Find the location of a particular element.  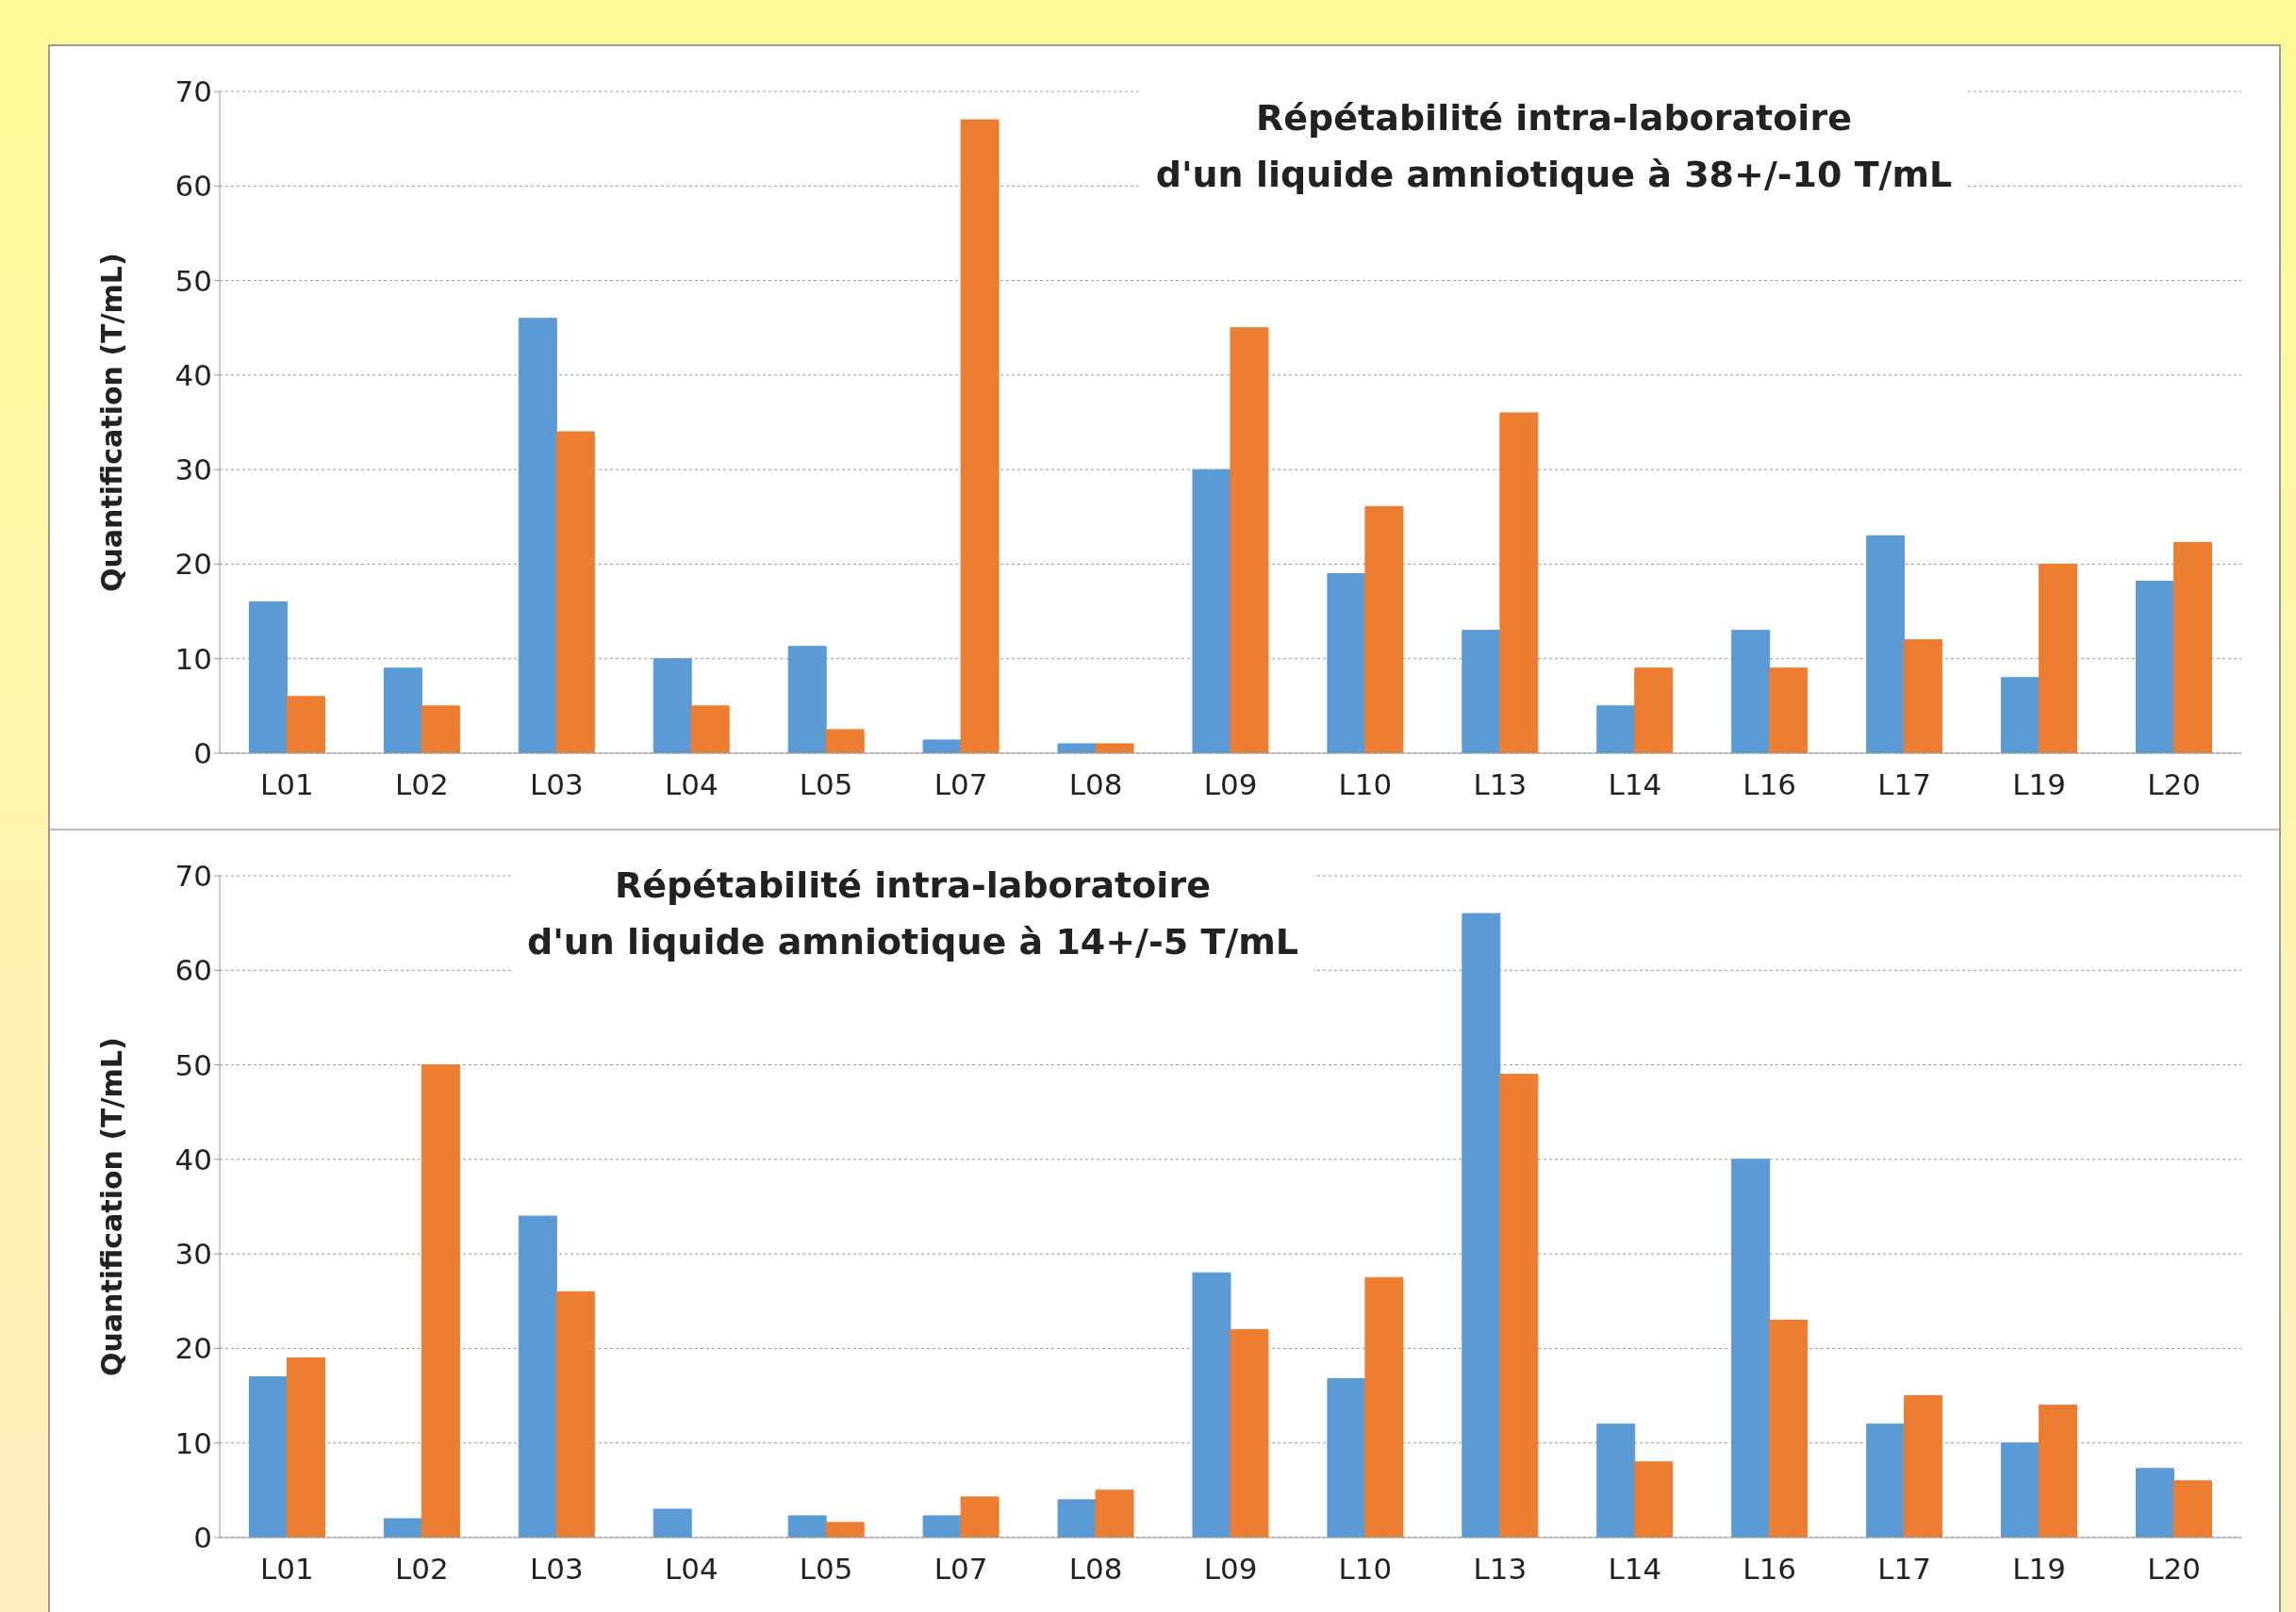

y-tick-label: 20 is located at coordinates (193, 1348).